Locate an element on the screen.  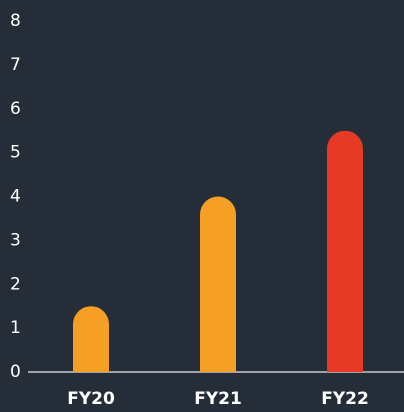
y-tick-label: 6 is located at coordinates (15, 109).